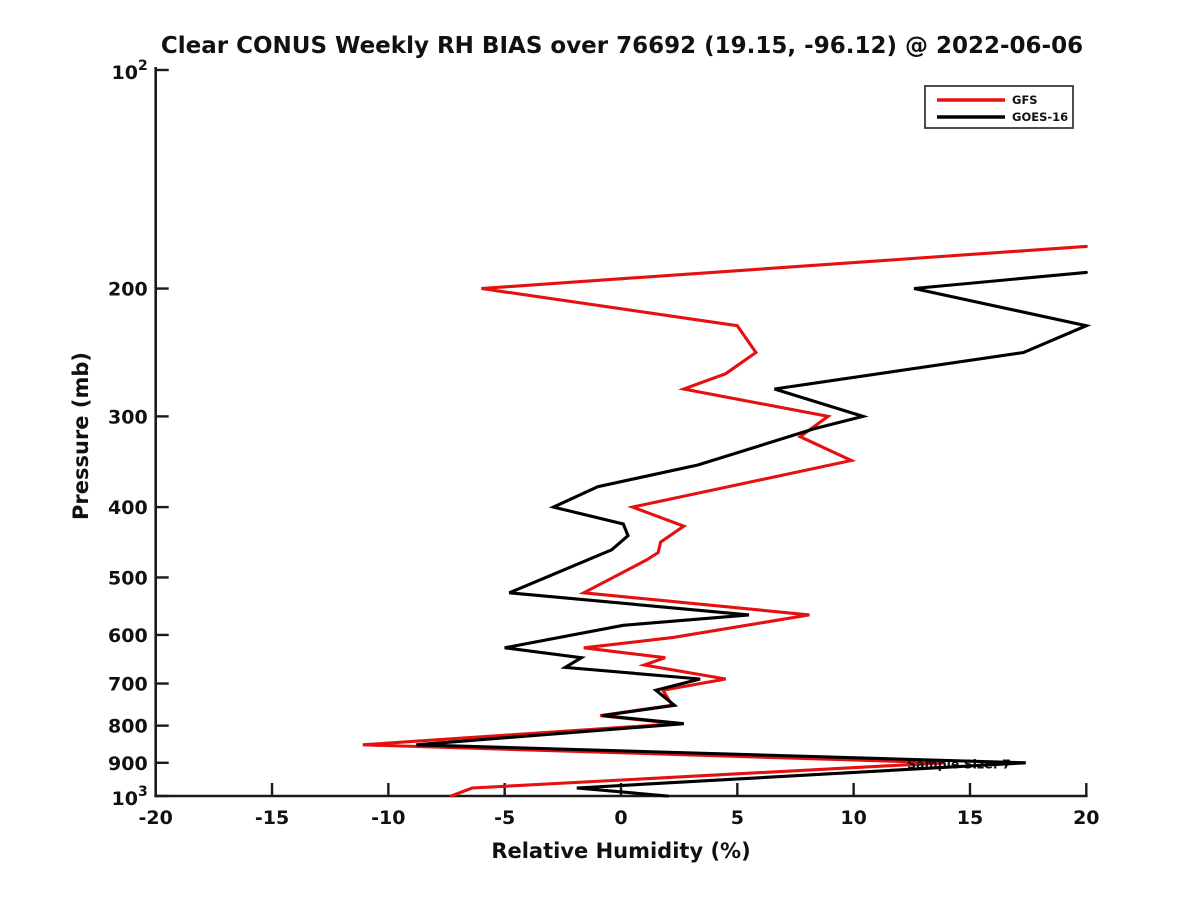 The height and width of the screenshot is (900, 1200). What do you see at coordinates (128, 727) in the screenshot?
I see `y-tick-label: 800` at bounding box center [128, 727].